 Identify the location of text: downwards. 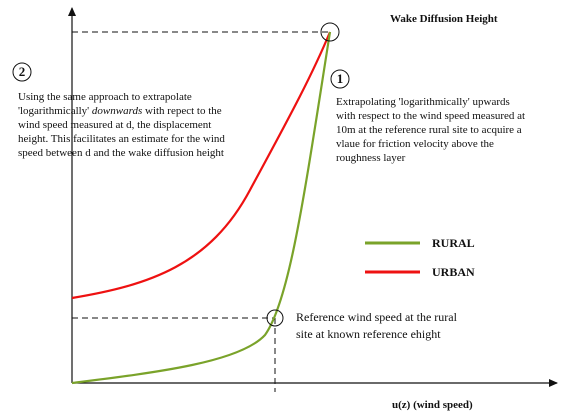
(117, 111).